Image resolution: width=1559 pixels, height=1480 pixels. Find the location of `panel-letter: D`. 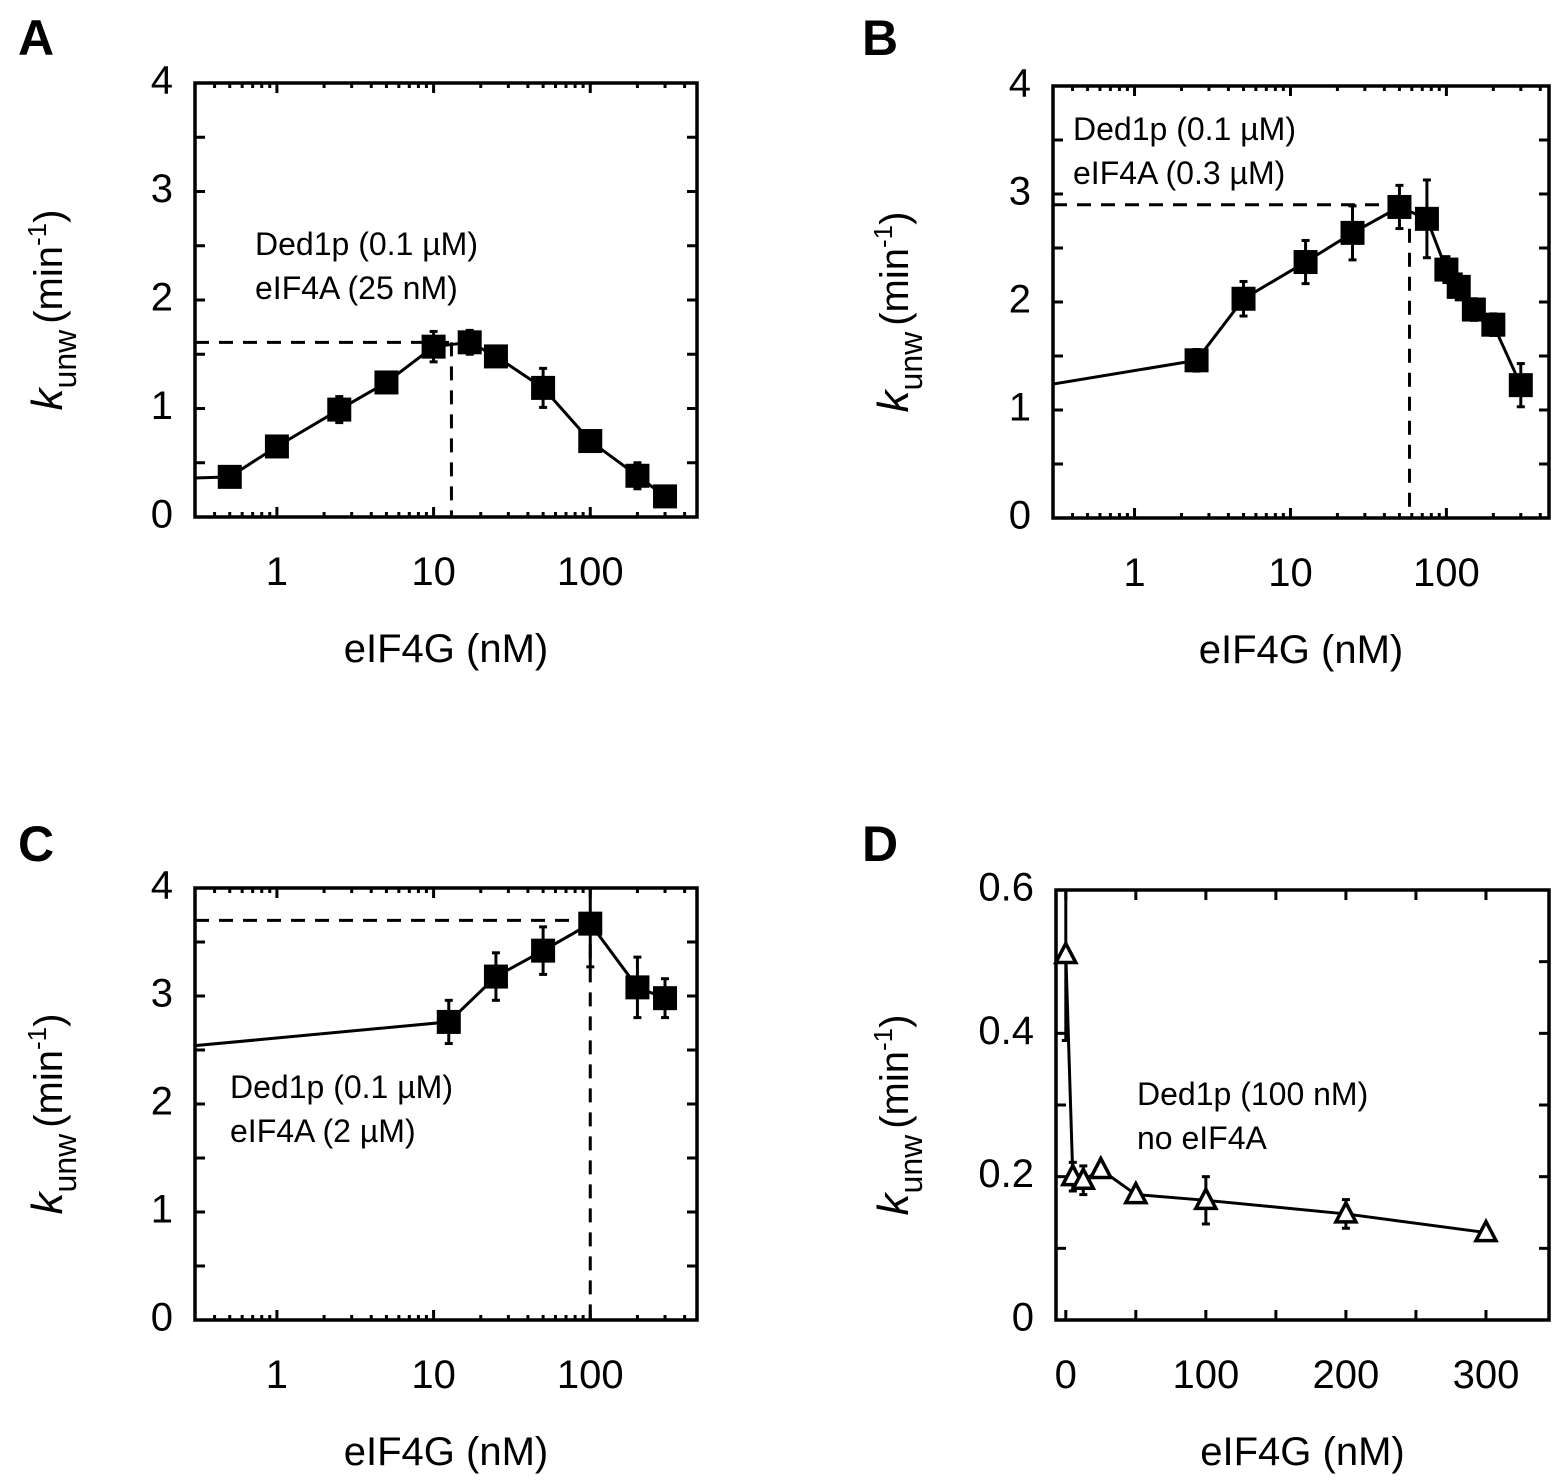

panel-letter: D is located at coordinates (880, 844).